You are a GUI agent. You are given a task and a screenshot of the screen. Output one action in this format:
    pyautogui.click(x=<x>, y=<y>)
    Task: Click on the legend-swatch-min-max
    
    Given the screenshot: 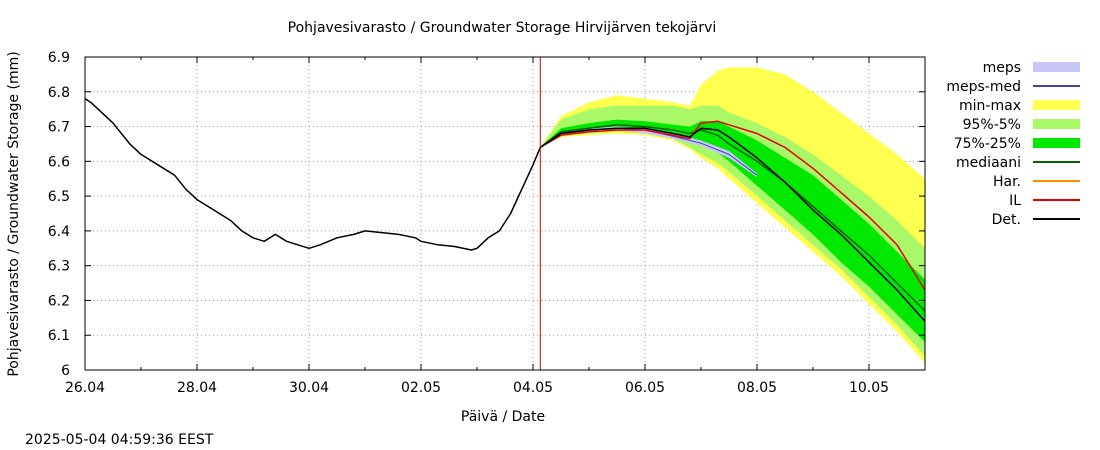 What is the action you would take?
    pyautogui.click(x=1056, y=105)
    